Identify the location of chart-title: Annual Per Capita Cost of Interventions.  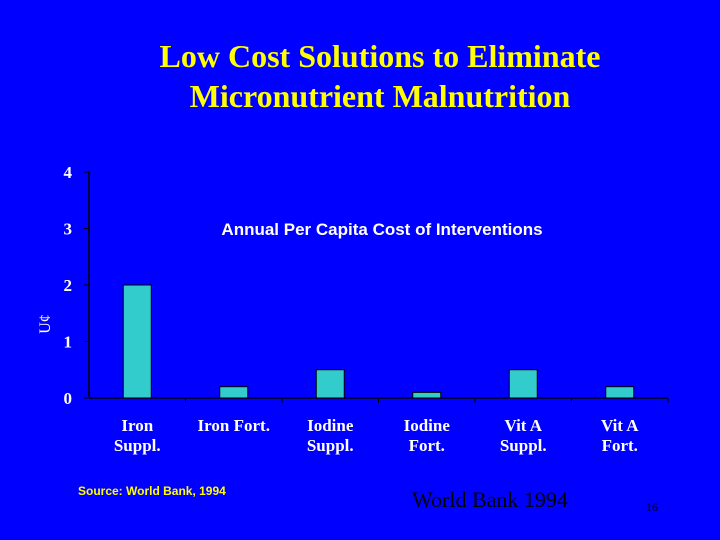
(381, 229).